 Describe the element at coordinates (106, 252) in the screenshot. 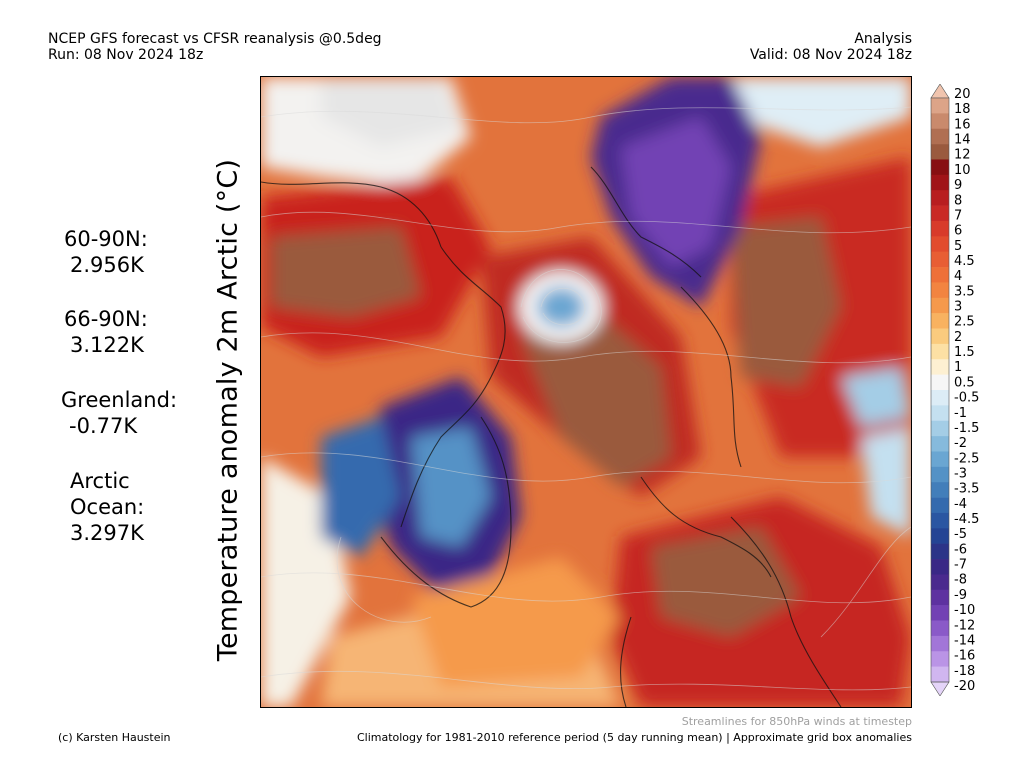

I see `stat-60-90n: 60-90N: 2.956K` at that location.